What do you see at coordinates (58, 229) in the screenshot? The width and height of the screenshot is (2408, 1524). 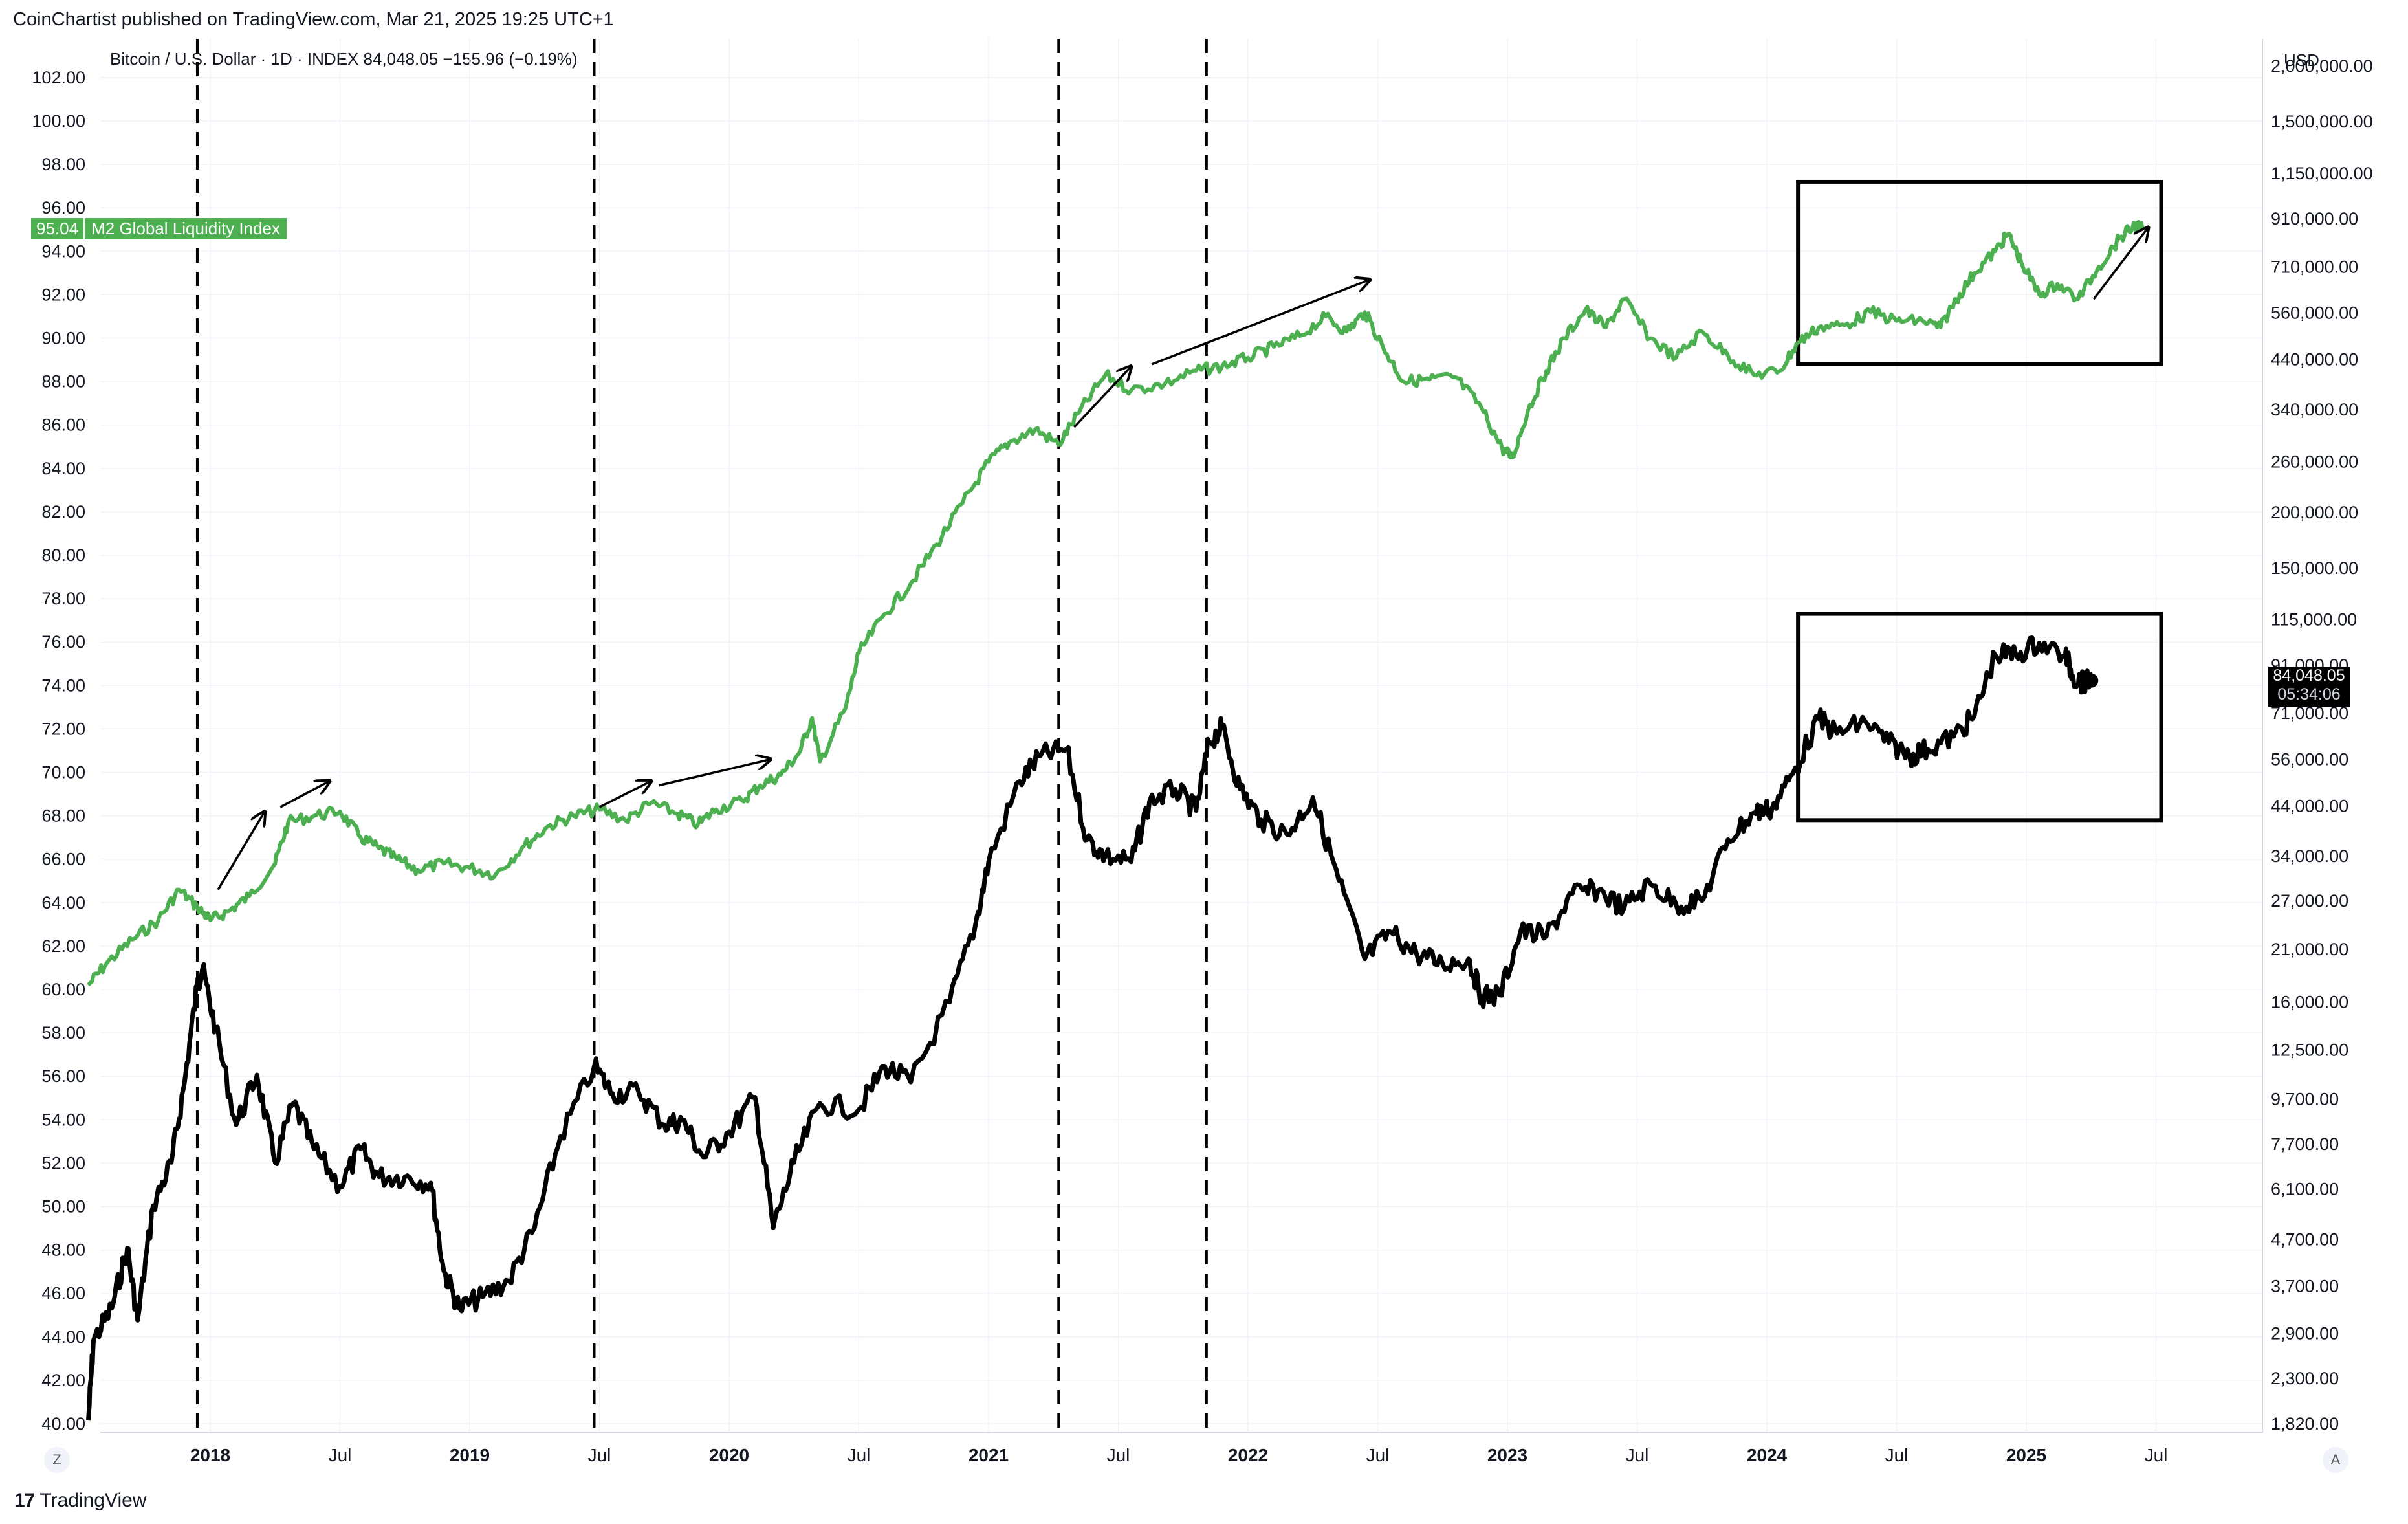 I see `m2-value: 95.04` at bounding box center [58, 229].